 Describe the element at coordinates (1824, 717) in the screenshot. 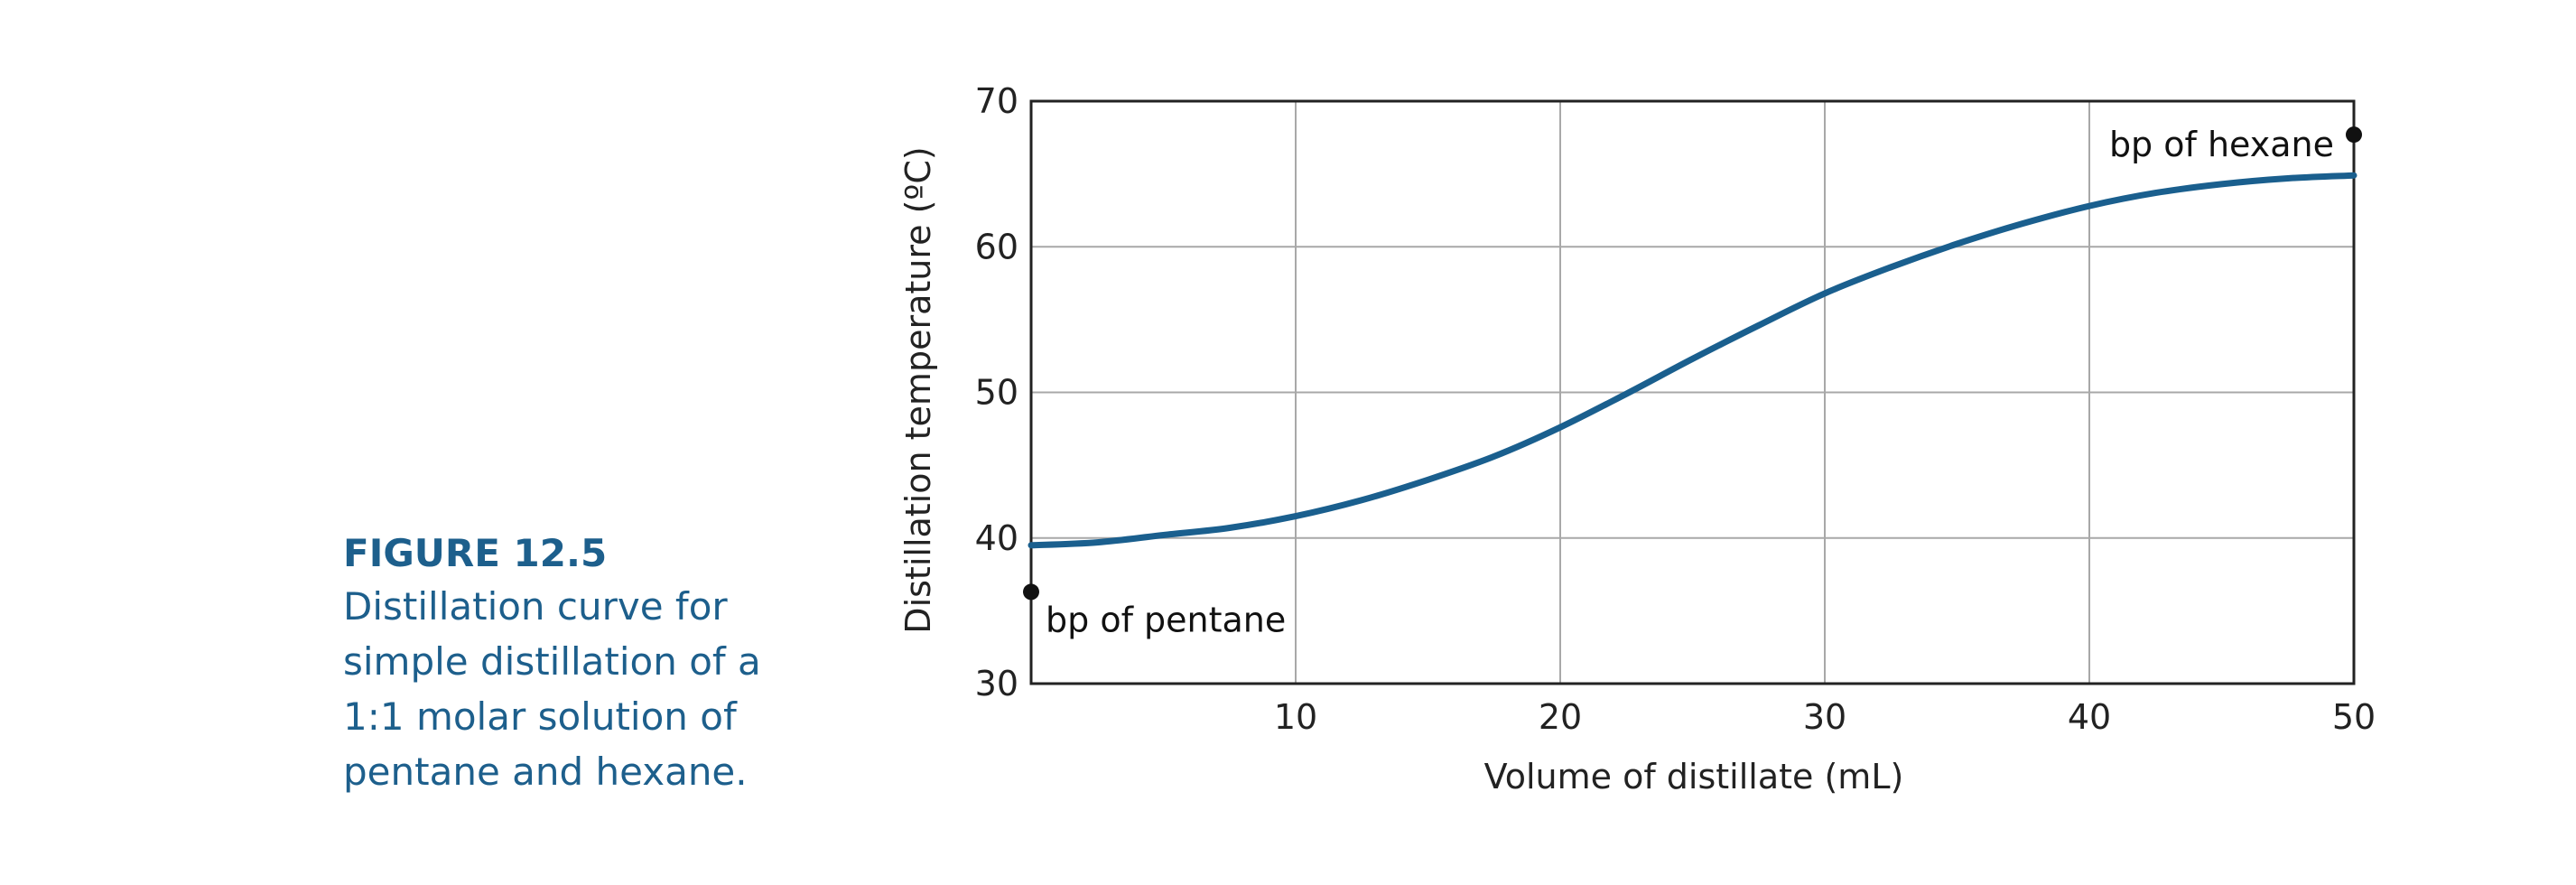

I see `x-tick-label: 30` at that location.